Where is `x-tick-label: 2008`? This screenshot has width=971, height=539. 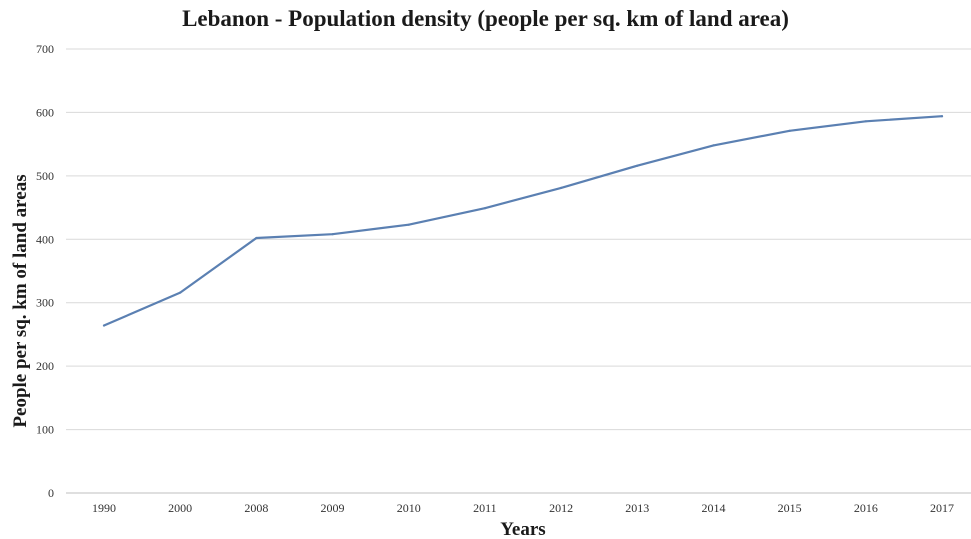
x-tick-label: 2008 is located at coordinates (256, 508).